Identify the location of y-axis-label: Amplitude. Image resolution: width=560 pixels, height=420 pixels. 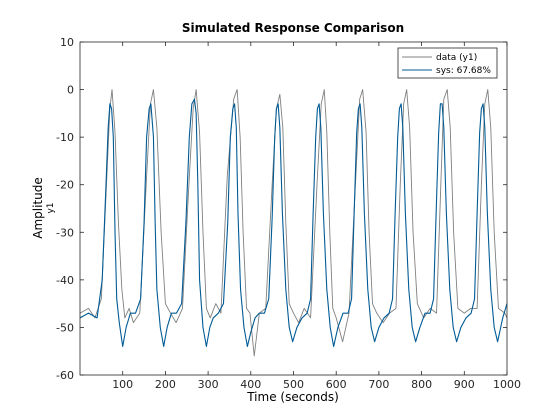
(38, 208).